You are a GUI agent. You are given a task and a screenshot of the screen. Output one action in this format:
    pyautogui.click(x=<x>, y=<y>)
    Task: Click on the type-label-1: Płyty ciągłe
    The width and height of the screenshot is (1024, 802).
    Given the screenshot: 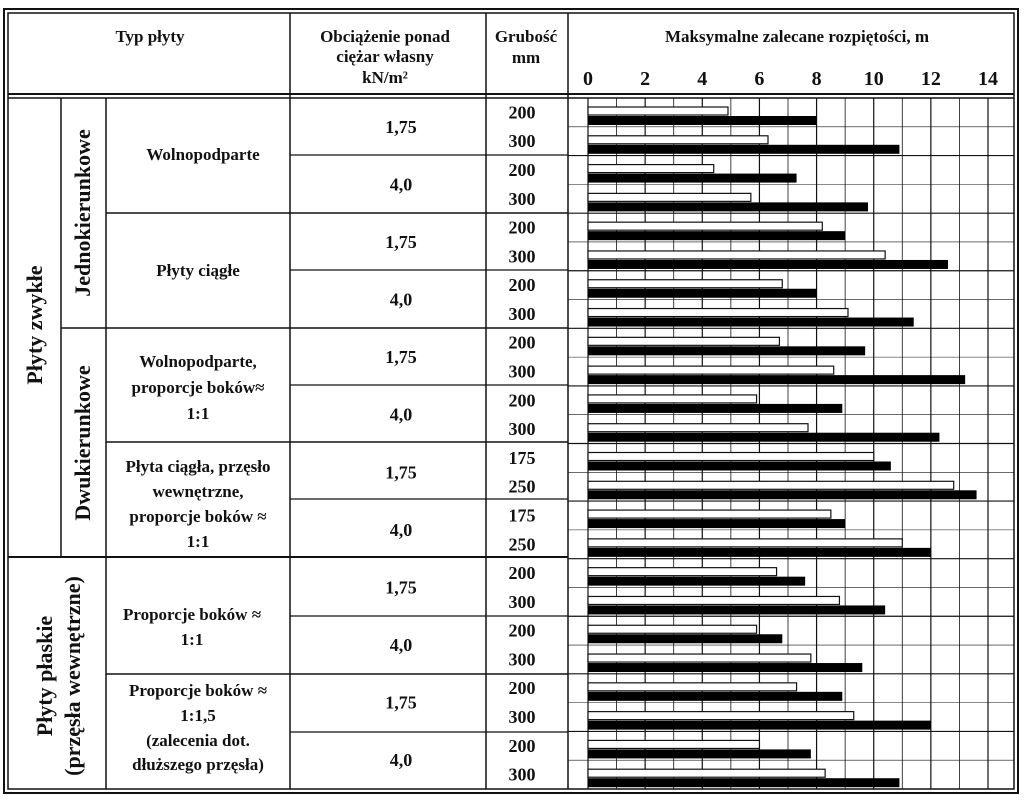 What is the action you would take?
    pyautogui.click(x=198, y=270)
    